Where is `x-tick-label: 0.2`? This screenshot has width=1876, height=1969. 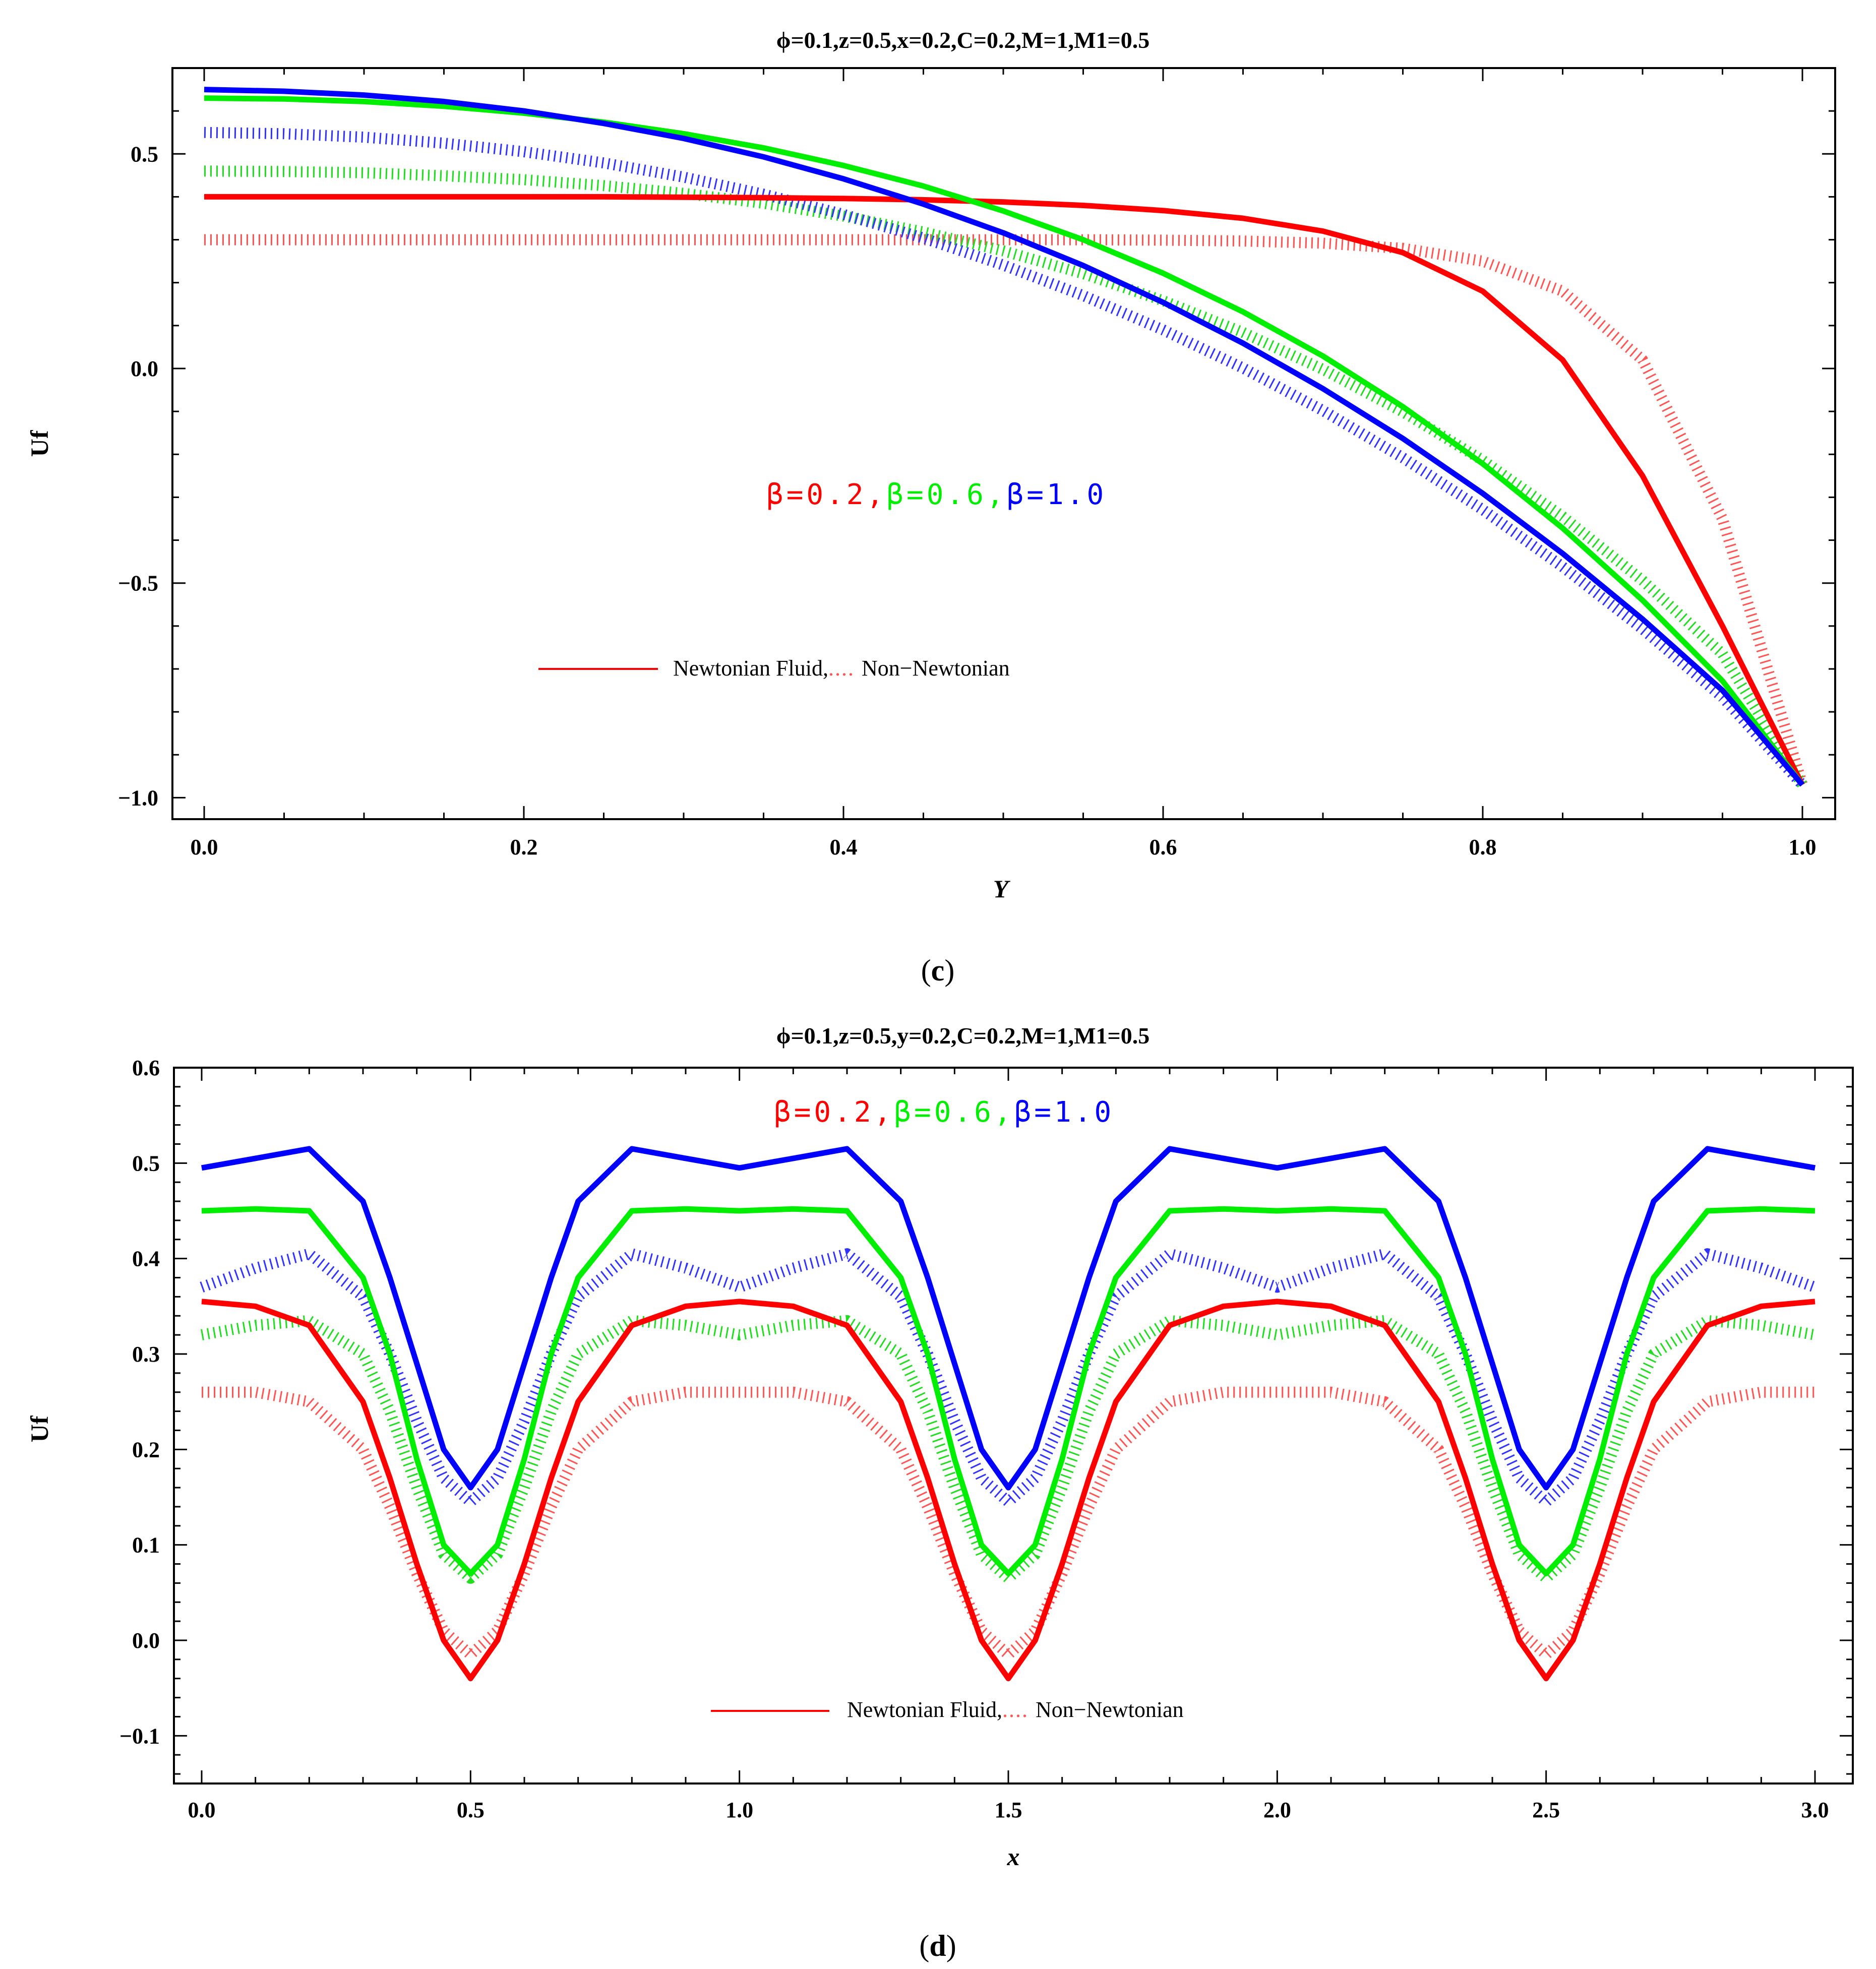
x-tick-label: 0.2 is located at coordinates (524, 847).